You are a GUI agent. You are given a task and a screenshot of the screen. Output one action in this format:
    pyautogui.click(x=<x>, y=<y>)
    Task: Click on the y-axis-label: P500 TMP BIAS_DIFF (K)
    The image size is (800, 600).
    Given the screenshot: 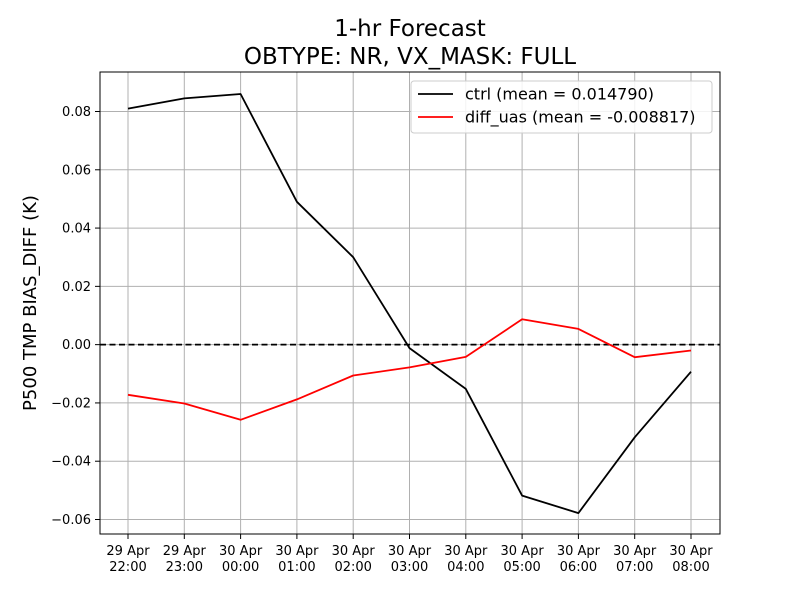 What is the action you would take?
    pyautogui.click(x=30, y=303)
    